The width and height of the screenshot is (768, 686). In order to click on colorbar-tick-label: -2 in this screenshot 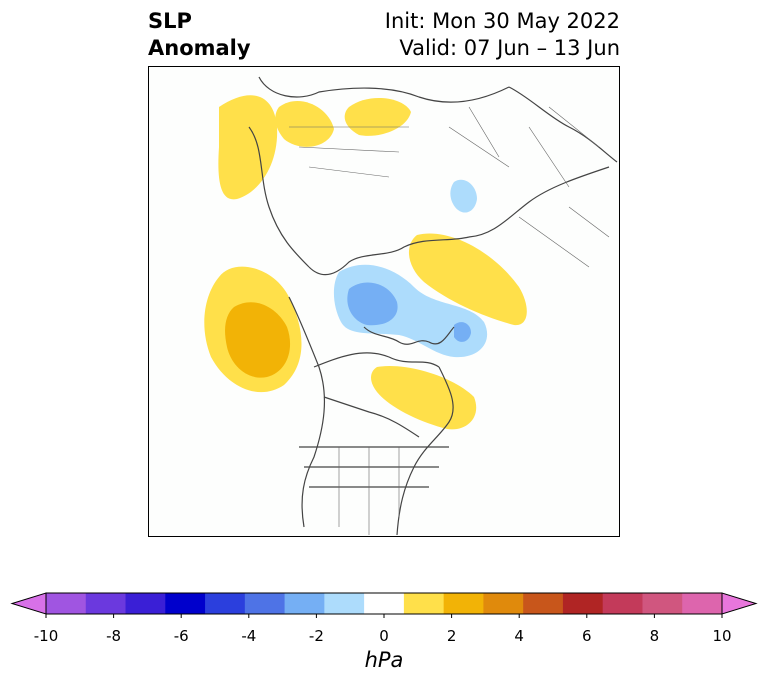, I will do `click(316, 636)`.